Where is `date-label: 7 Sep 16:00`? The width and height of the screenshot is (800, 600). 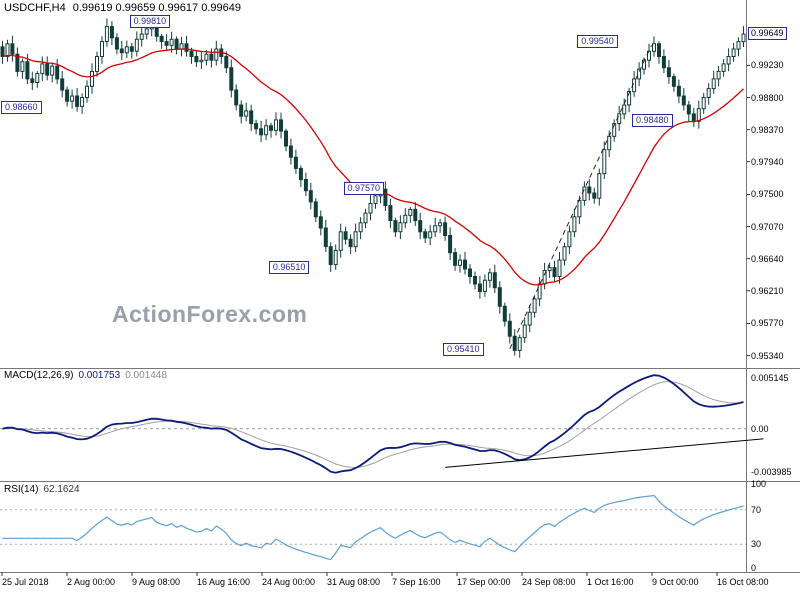 date-label: 7 Sep 16:00 is located at coordinates (416, 582).